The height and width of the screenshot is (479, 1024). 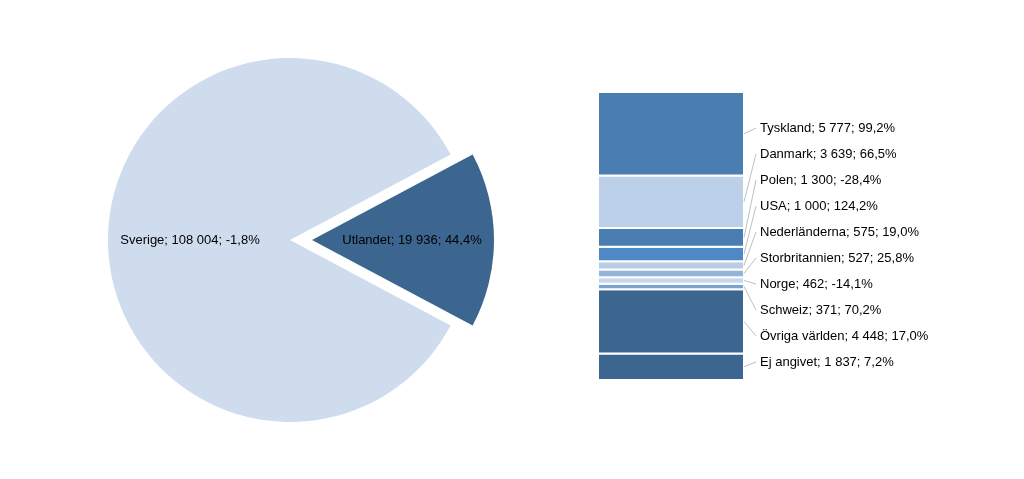 What do you see at coordinates (821, 179) in the screenshot?
I see `data-label: Polen; 1 300; -28,4%` at bounding box center [821, 179].